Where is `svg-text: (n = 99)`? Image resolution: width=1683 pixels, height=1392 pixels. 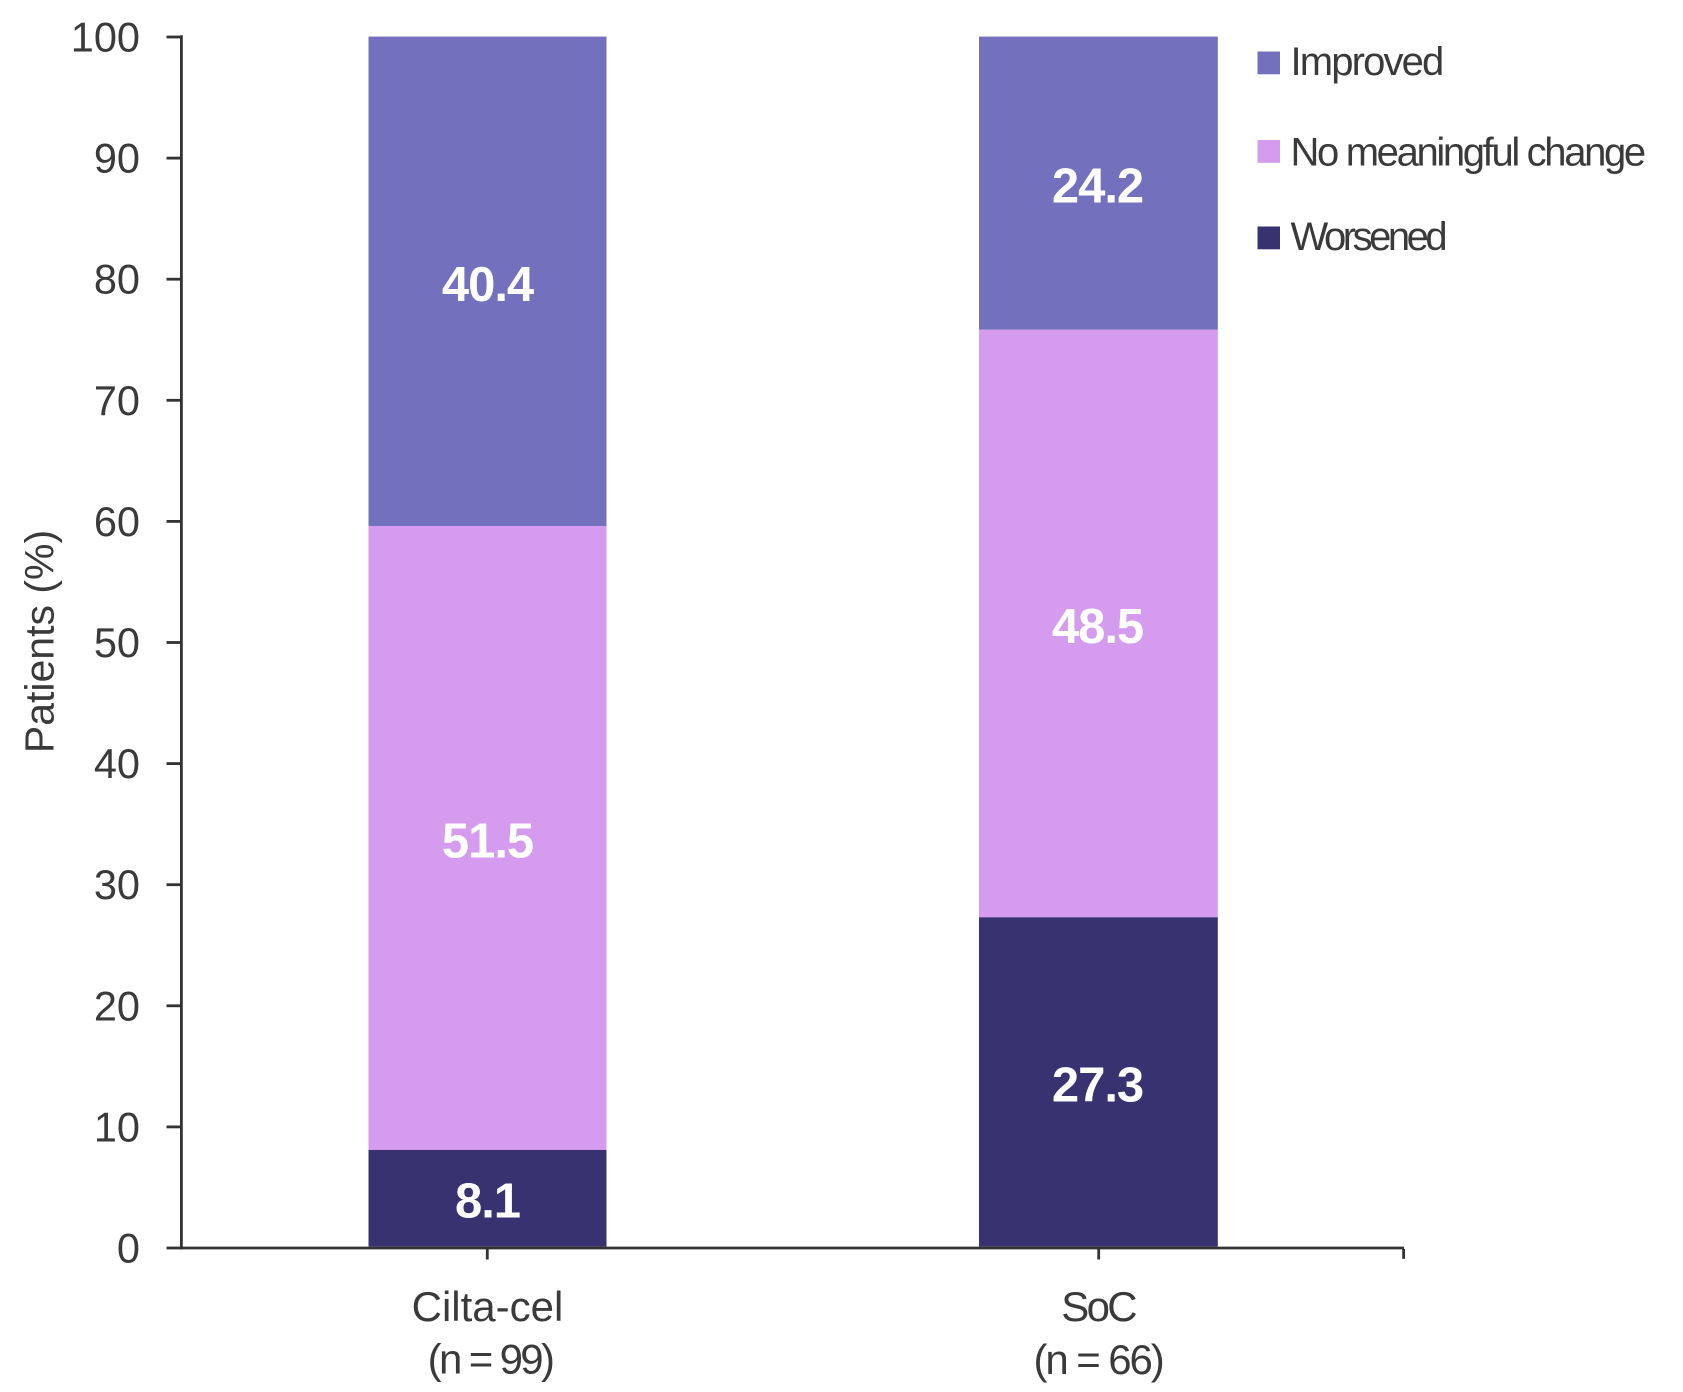 svg-text: (n = 99) is located at coordinates (490, 1359).